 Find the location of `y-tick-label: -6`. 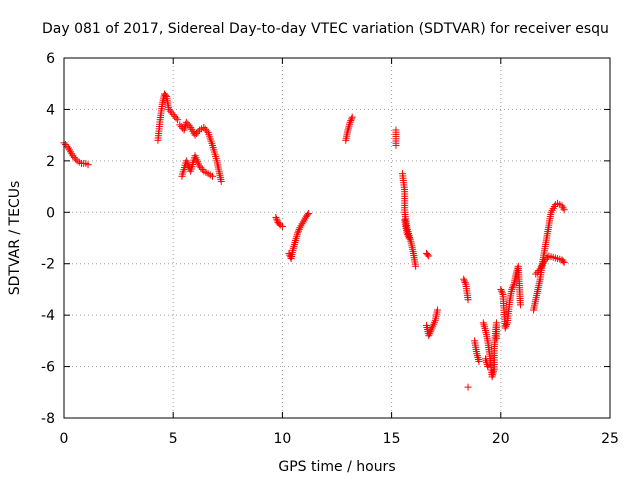

y-tick-label: -6 is located at coordinates (48, 368).